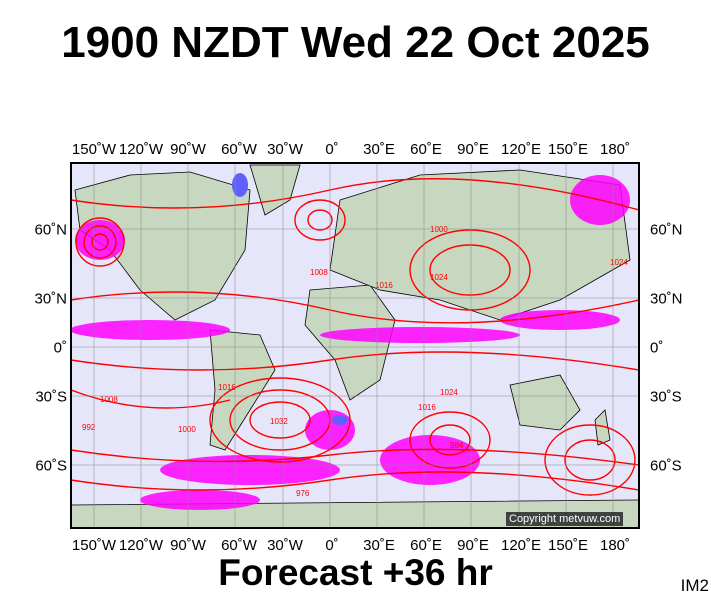 Image resolution: width=711 pixels, height=600 pixels. What do you see at coordinates (279, 421) in the screenshot?
I see `svg-text: 1032` at bounding box center [279, 421].